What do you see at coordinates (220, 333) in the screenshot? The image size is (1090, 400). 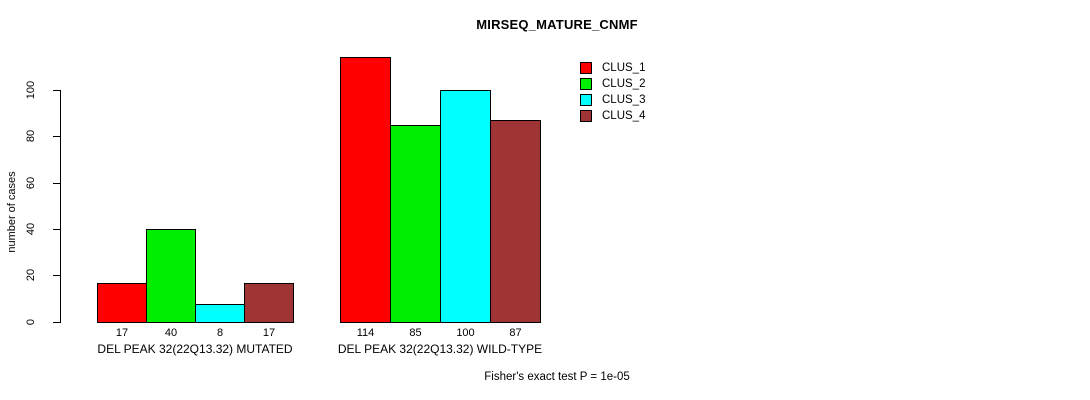 I see `bar-value-label: 8` at bounding box center [220, 333].